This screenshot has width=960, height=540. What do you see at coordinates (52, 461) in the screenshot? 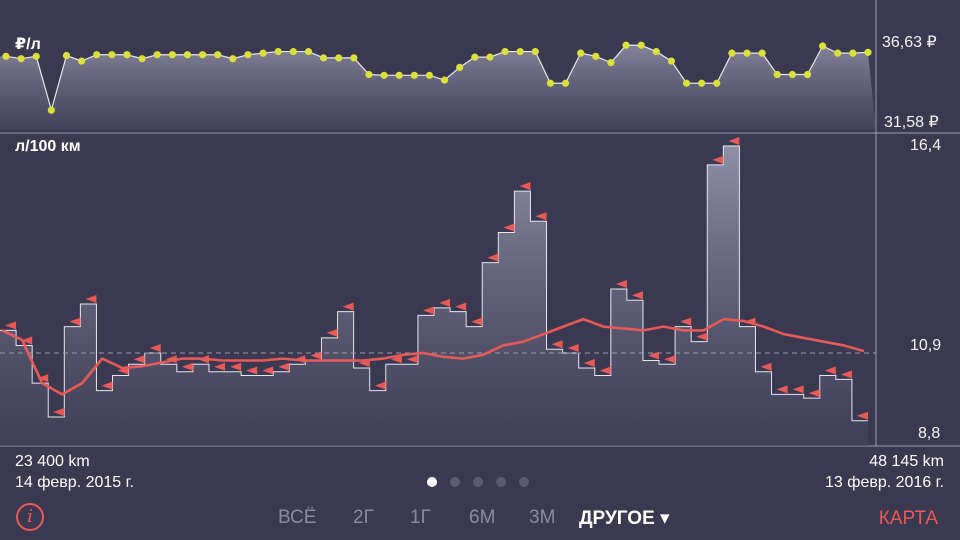
I see `start-odometer: 23 400 km` at bounding box center [52, 461].